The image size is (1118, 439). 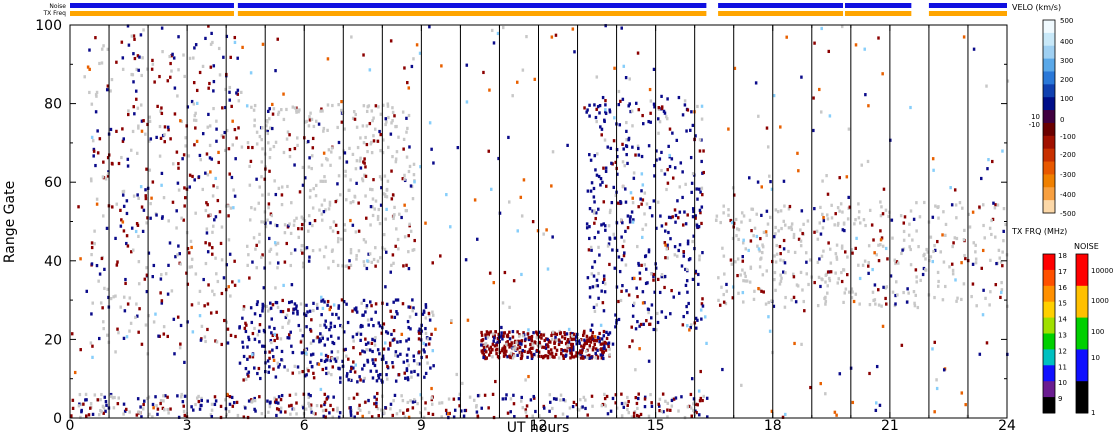 What do you see at coordinates (656, 426) in the screenshot?
I see `x-tick-label: 15` at bounding box center [656, 426].